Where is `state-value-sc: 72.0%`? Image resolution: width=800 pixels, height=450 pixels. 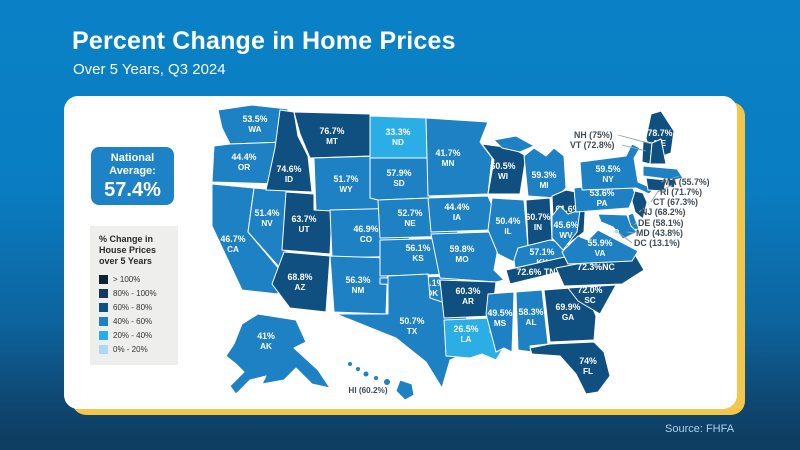
state-value-sc: 72.0% is located at coordinates (590, 290).